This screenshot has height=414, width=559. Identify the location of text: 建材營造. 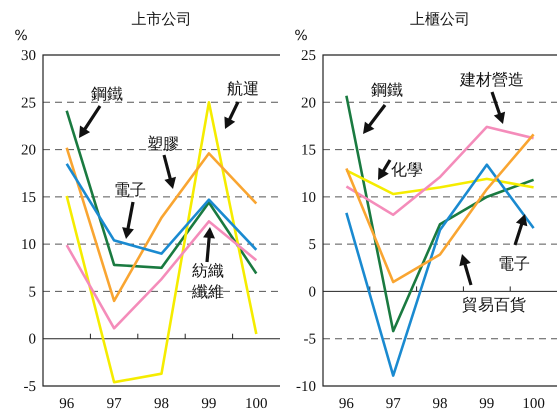
(491, 79).